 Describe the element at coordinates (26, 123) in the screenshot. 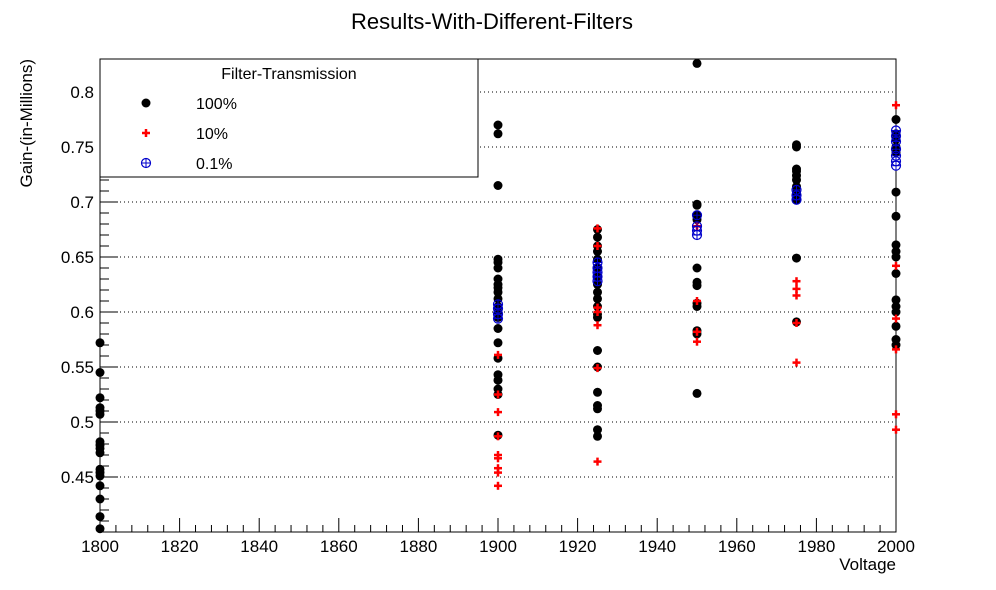

I see `y-axis-label: Gain-(in-Millions)` at that location.